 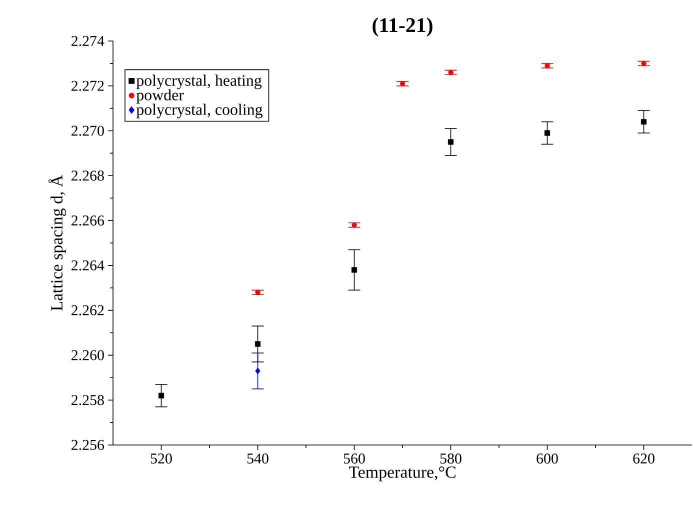 What do you see at coordinates (88, 445) in the screenshot?
I see `y-tick-label: 2.256` at bounding box center [88, 445].